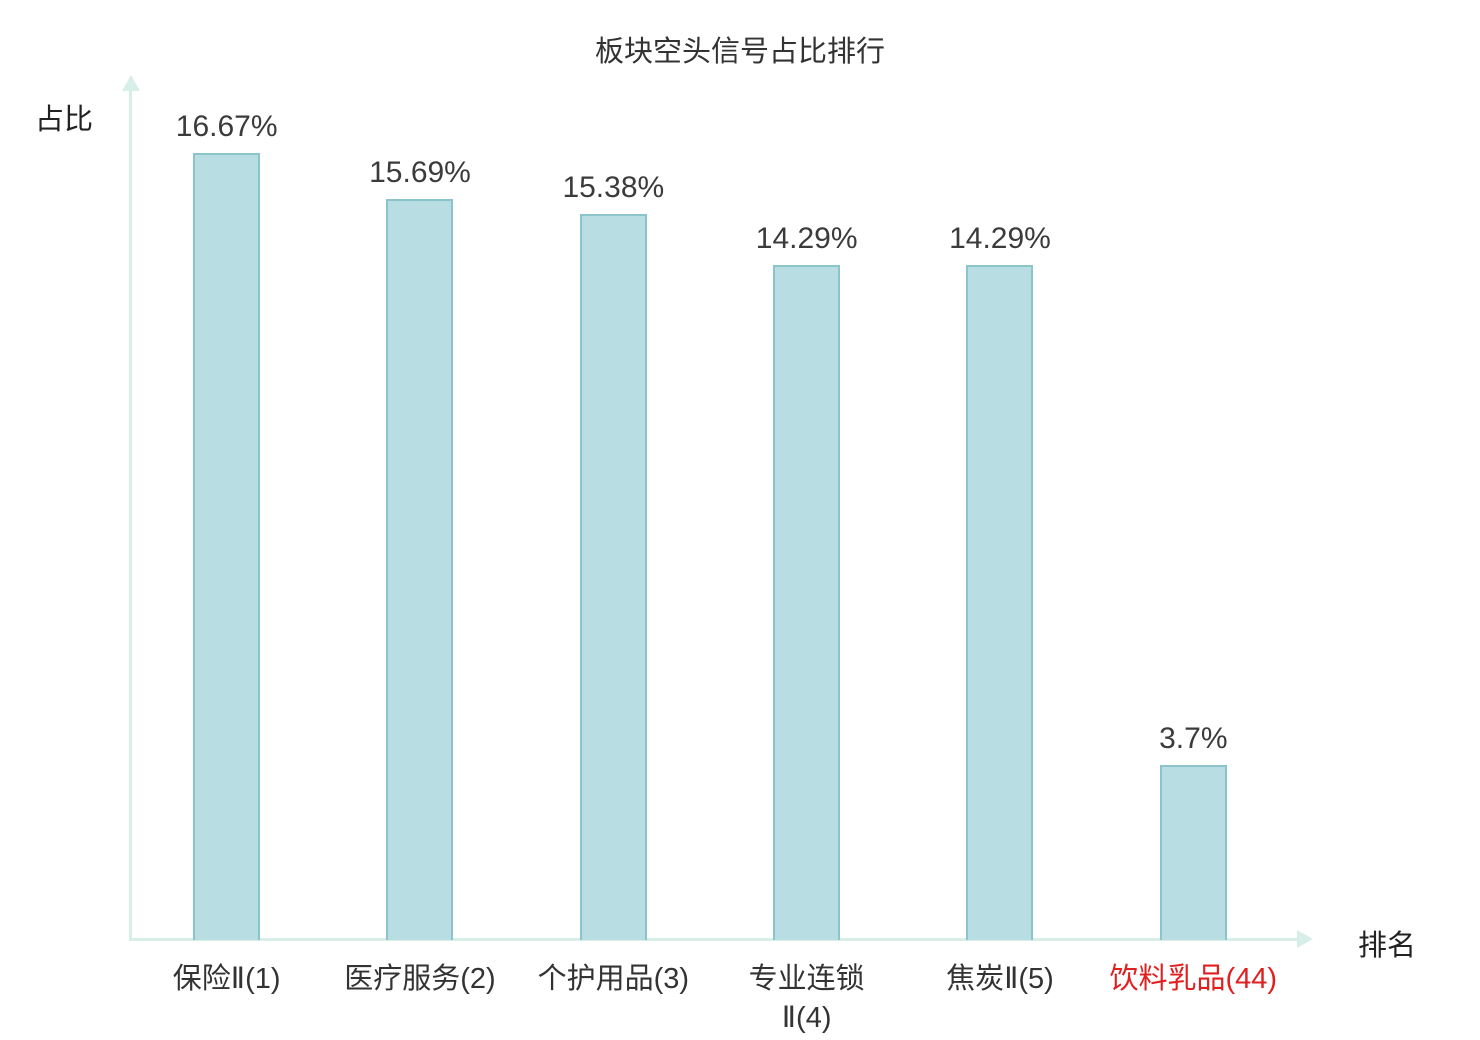  I want to click on x-axis-line, so click(713, 939).